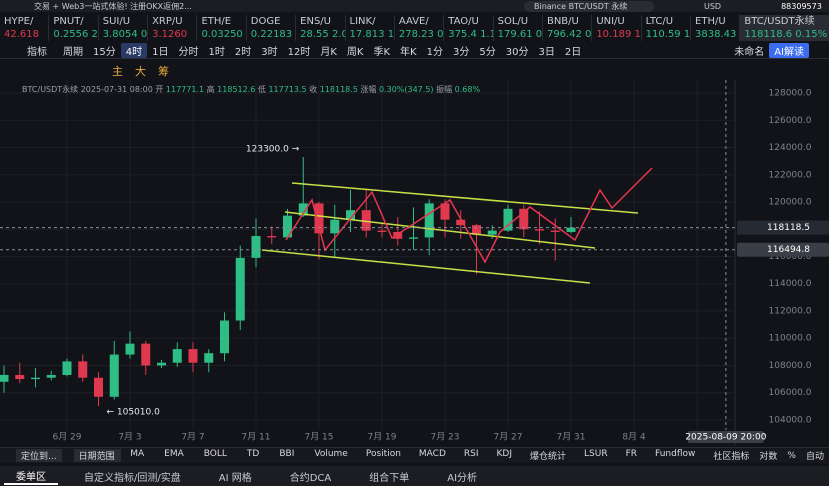 This screenshot has height=486, width=829. What do you see at coordinates (163, 71) in the screenshot?
I see `draw-tool: 筹` at bounding box center [163, 71].